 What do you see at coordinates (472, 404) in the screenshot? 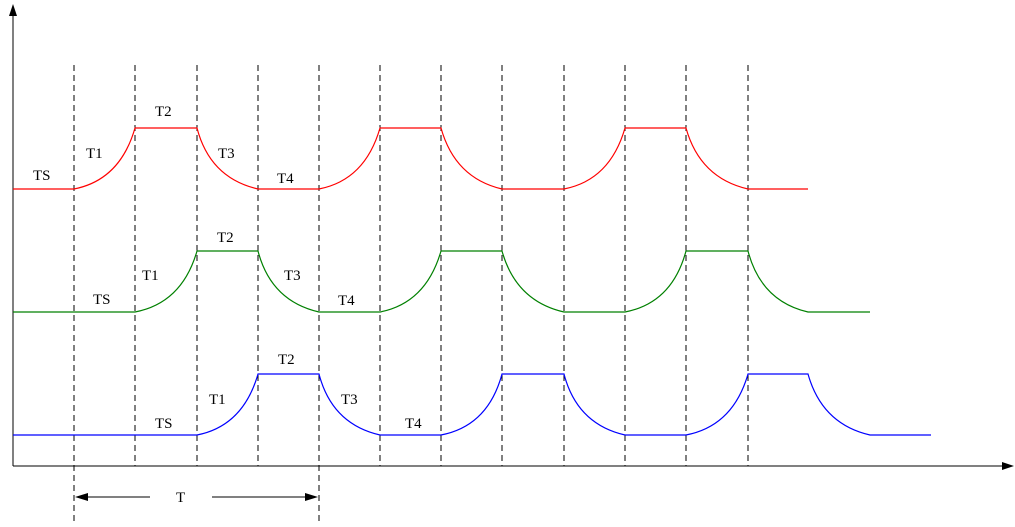
I see `waveform-bottom` at bounding box center [472, 404].